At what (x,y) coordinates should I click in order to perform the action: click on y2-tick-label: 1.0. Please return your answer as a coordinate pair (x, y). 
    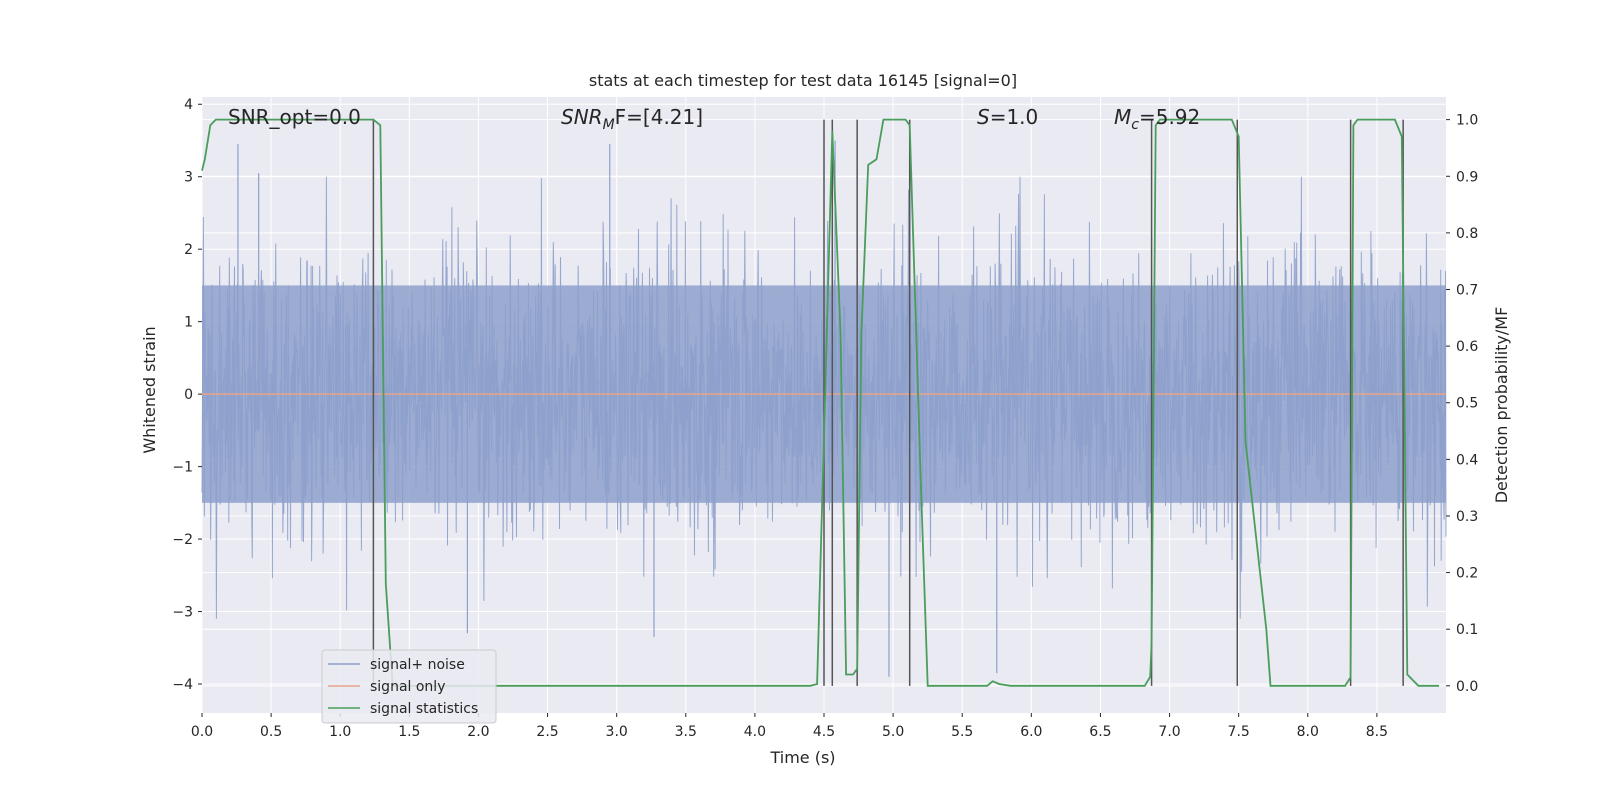
    Looking at the image, I should click on (1467, 121).